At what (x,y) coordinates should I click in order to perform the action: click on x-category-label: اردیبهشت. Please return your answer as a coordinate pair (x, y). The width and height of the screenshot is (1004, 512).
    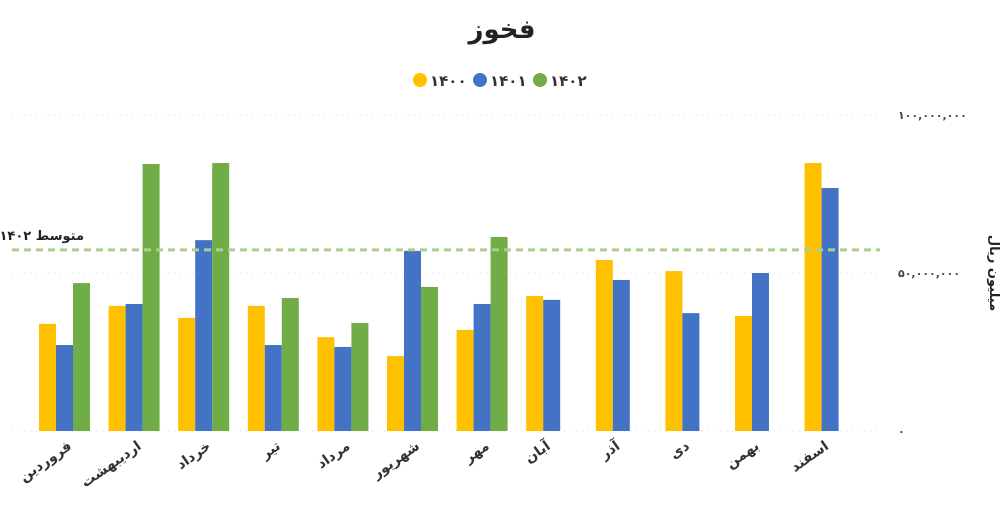
    Looking at the image, I should click on (111, 464).